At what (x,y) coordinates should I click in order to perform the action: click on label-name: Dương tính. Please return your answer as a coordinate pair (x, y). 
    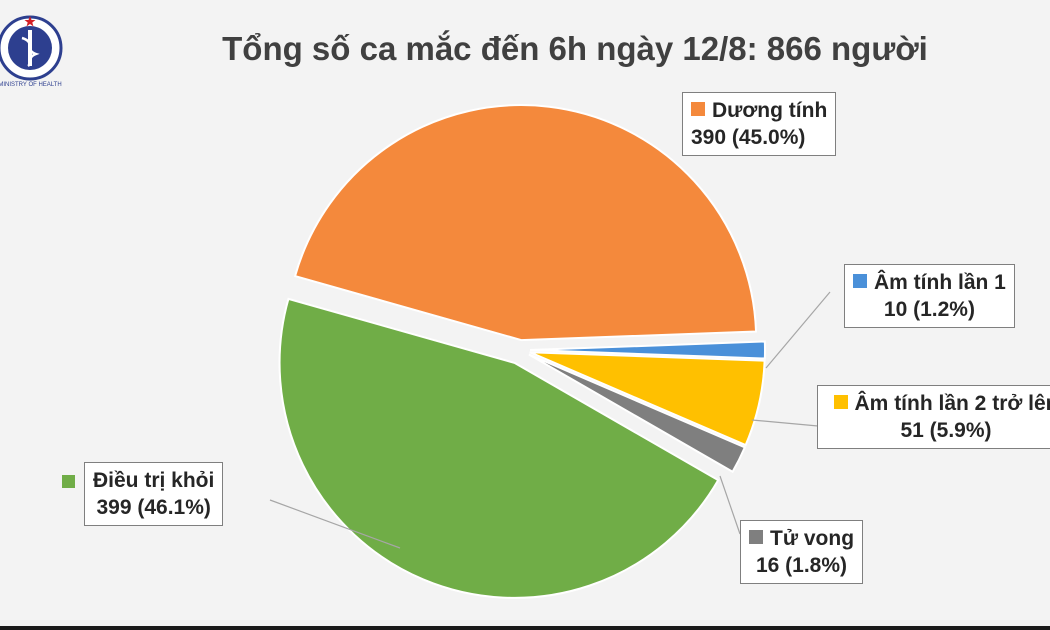
    Looking at the image, I should click on (770, 110).